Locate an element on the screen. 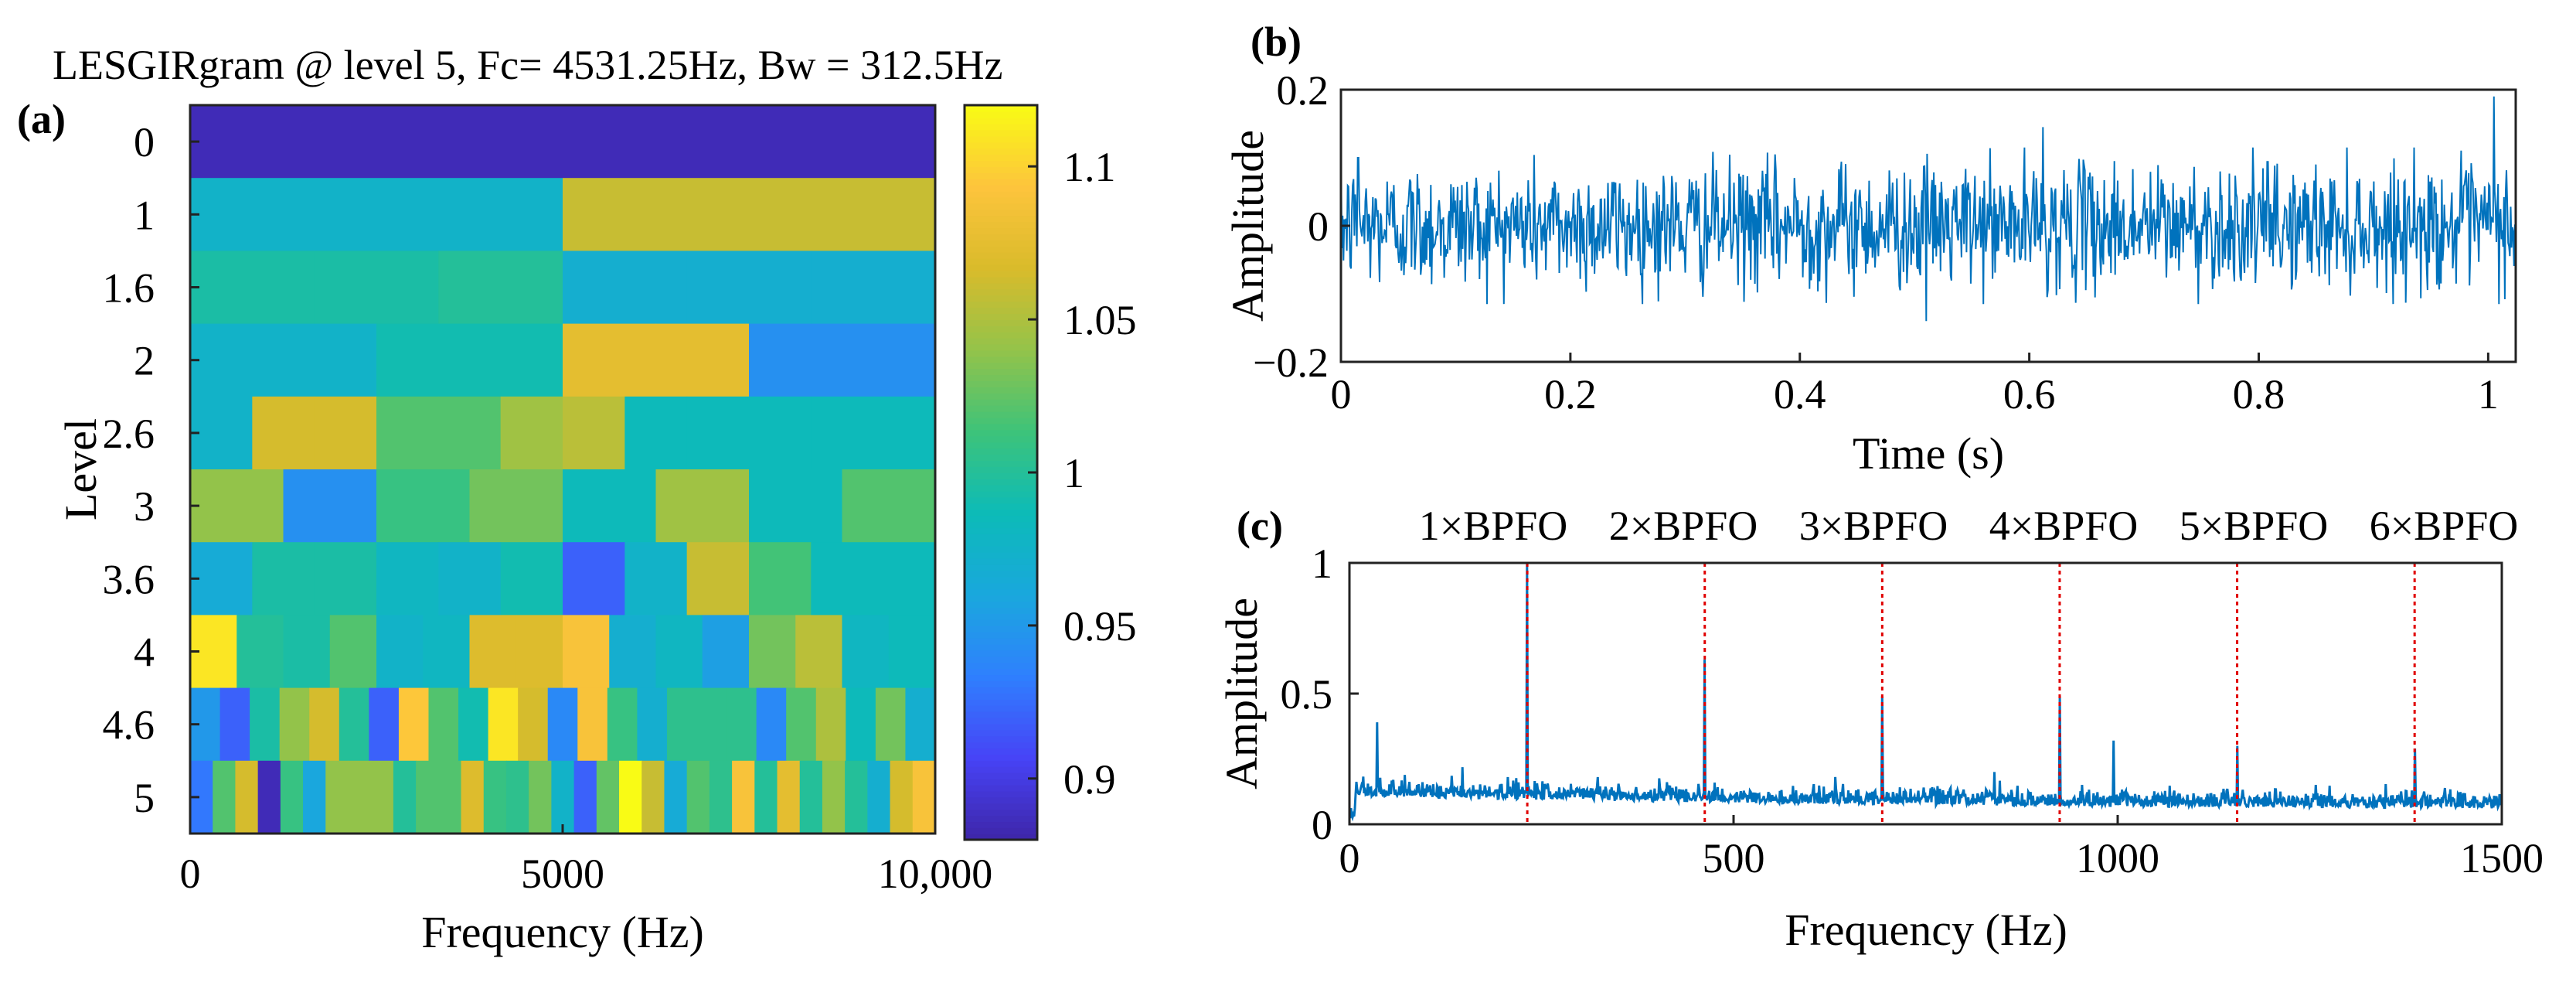 The height and width of the screenshot is (982, 2576). heatmap-y-tick-label: 1 is located at coordinates (144, 215).